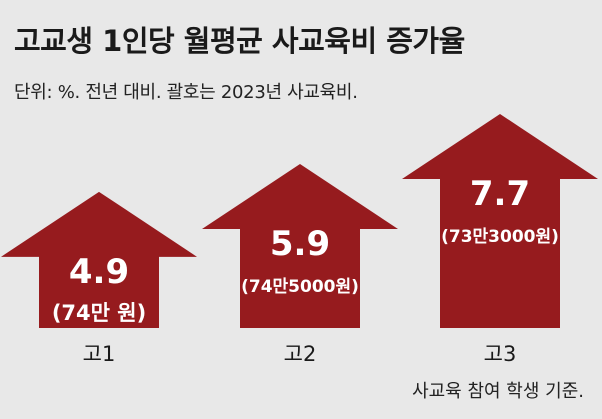 The height and width of the screenshot is (419, 602). I want to click on footnote: 사교육 참여 학생 기준., so click(498, 391).